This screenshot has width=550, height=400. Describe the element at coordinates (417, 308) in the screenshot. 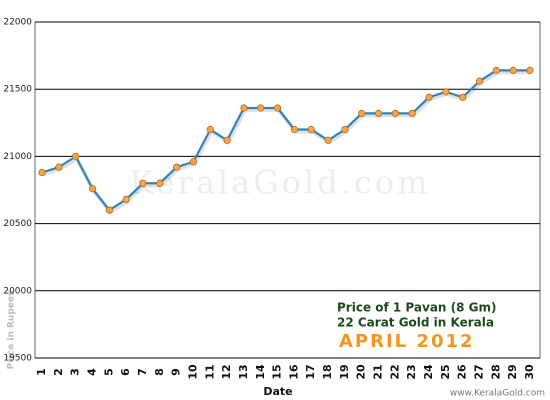

I see `annotation: Price of 1 Pavan (8 Gm)` at that location.